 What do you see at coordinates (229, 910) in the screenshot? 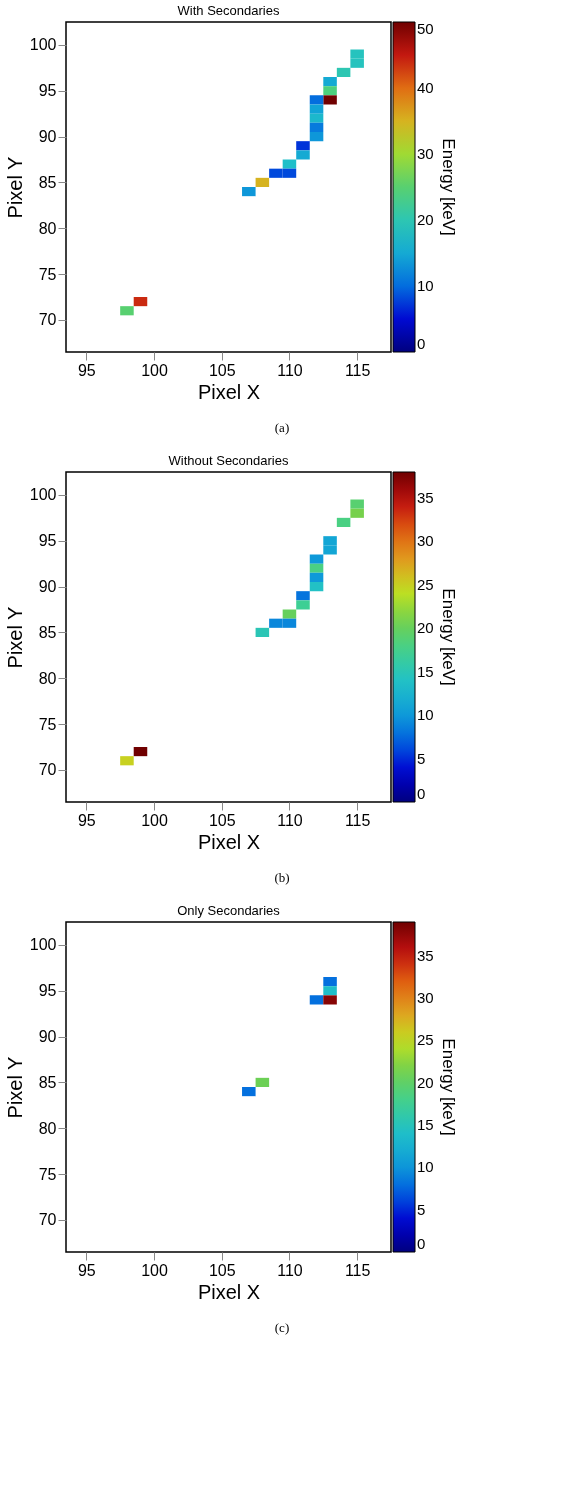
I see `chart-title: Only Secondaries` at bounding box center [229, 910].